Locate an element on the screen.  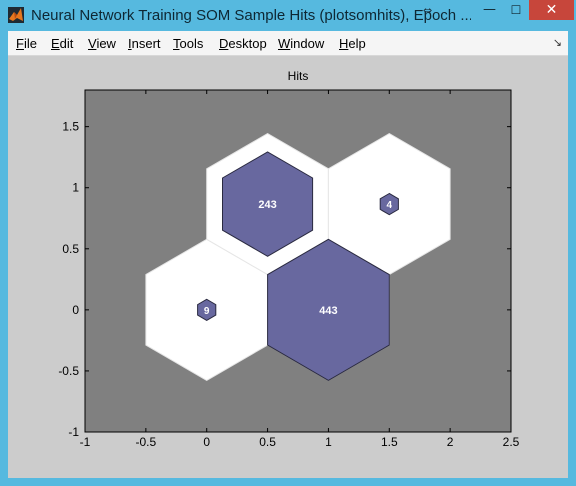
menu-tools: Tools is located at coordinates (188, 43).